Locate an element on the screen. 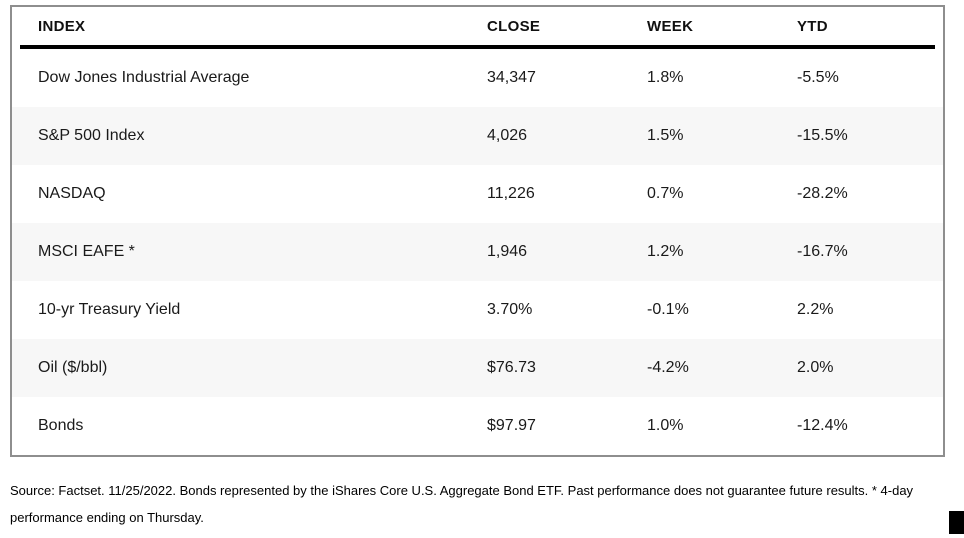  index-cell: 10-yr Treasury Yield is located at coordinates (109, 309).